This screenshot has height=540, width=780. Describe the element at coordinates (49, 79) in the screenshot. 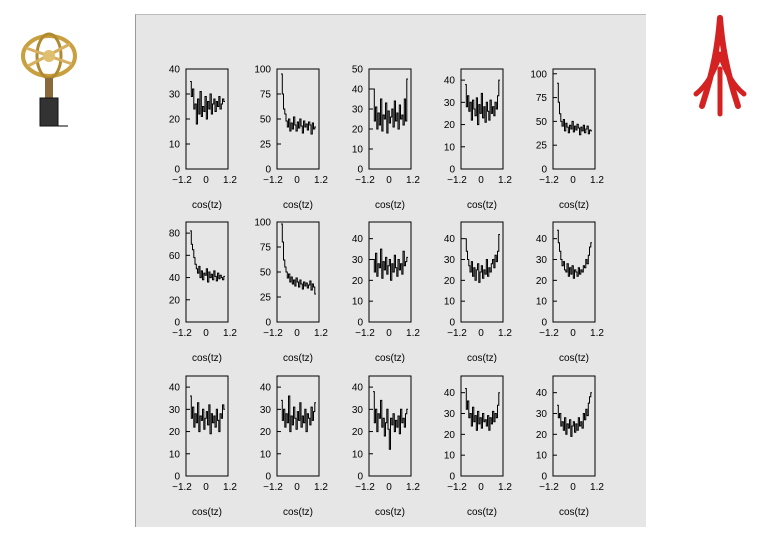

I see `experiment-logo-icon` at that location.